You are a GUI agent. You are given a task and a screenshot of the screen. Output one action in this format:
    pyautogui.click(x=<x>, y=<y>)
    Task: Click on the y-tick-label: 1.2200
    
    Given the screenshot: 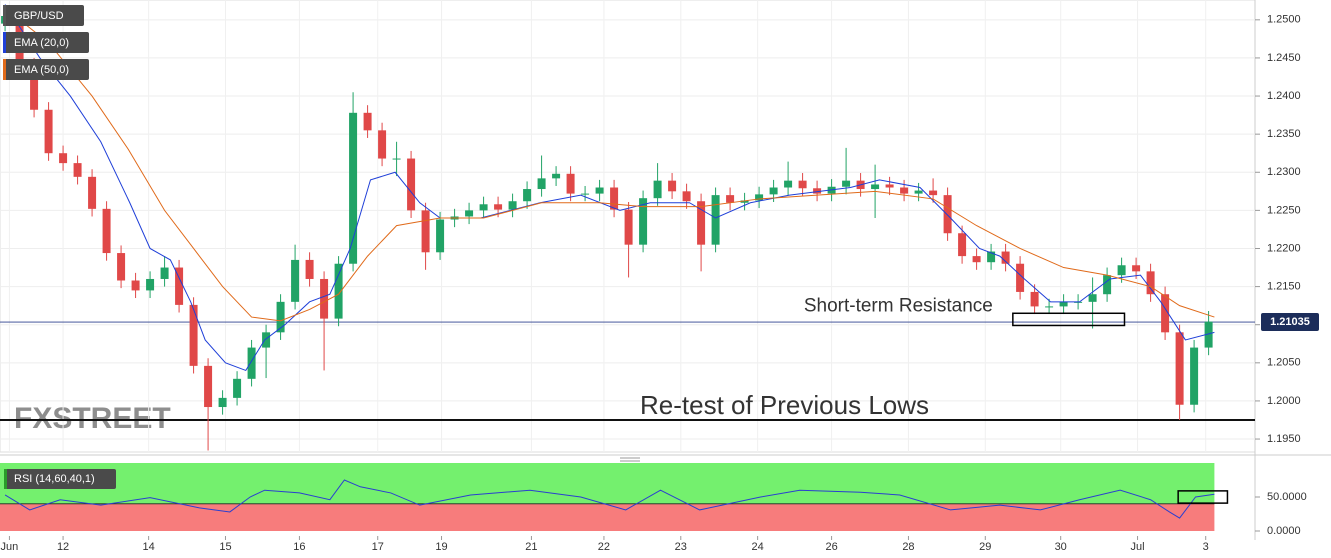 What is the action you would take?
    pyautogui.click(x=1284, y=248)
    